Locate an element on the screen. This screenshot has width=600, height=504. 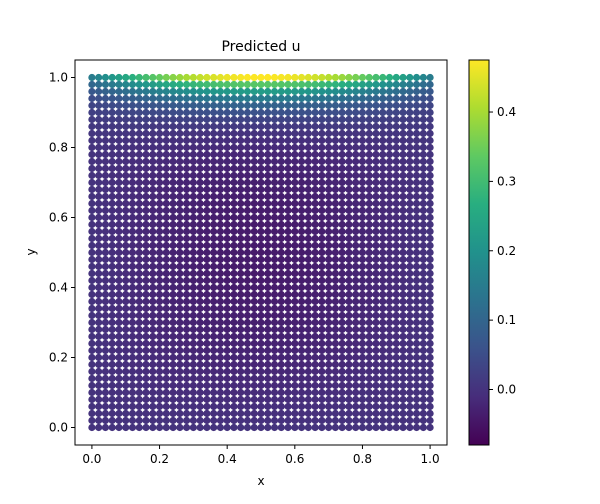
y-tick-label: 0.2 is located at coordinates (58, 358).